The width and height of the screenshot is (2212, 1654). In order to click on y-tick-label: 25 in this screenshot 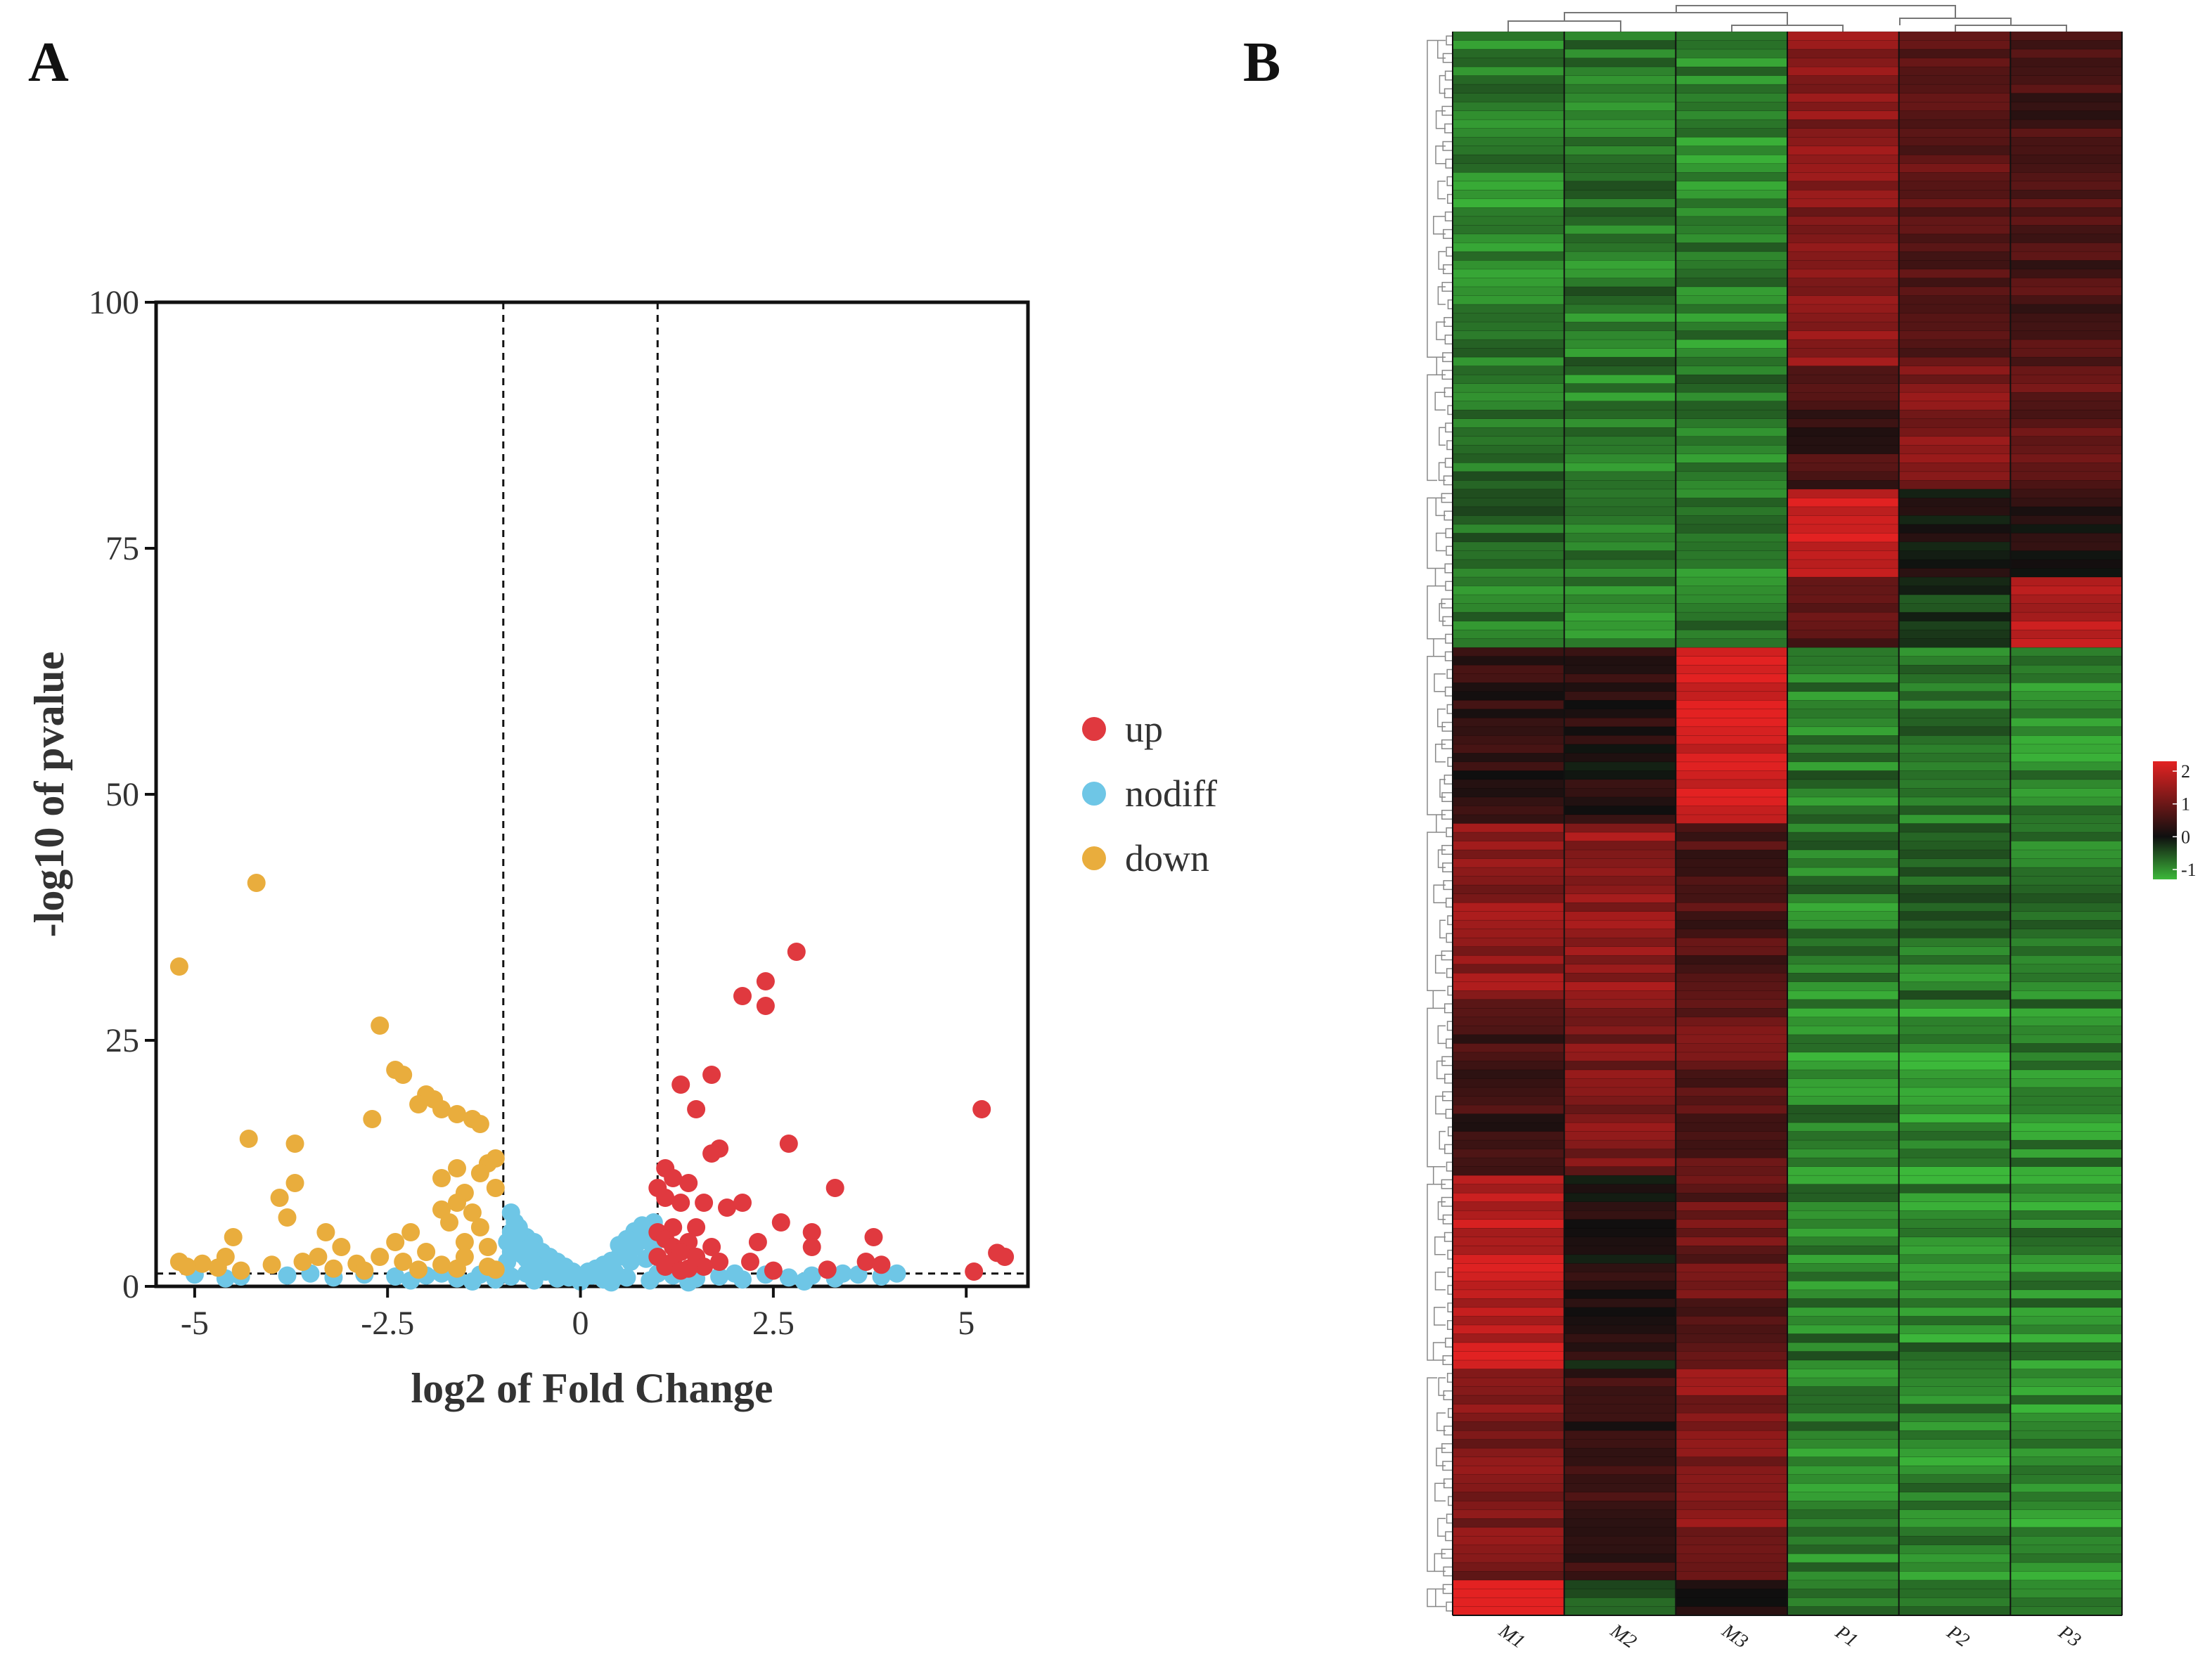, I will do `click(122, 1040)`.